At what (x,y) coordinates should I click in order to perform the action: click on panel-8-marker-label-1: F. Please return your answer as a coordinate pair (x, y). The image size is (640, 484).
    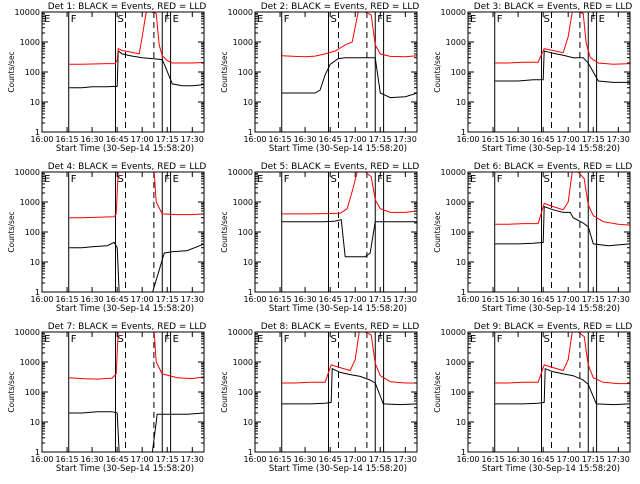
    Looking at the image, I should click on (287, 339).